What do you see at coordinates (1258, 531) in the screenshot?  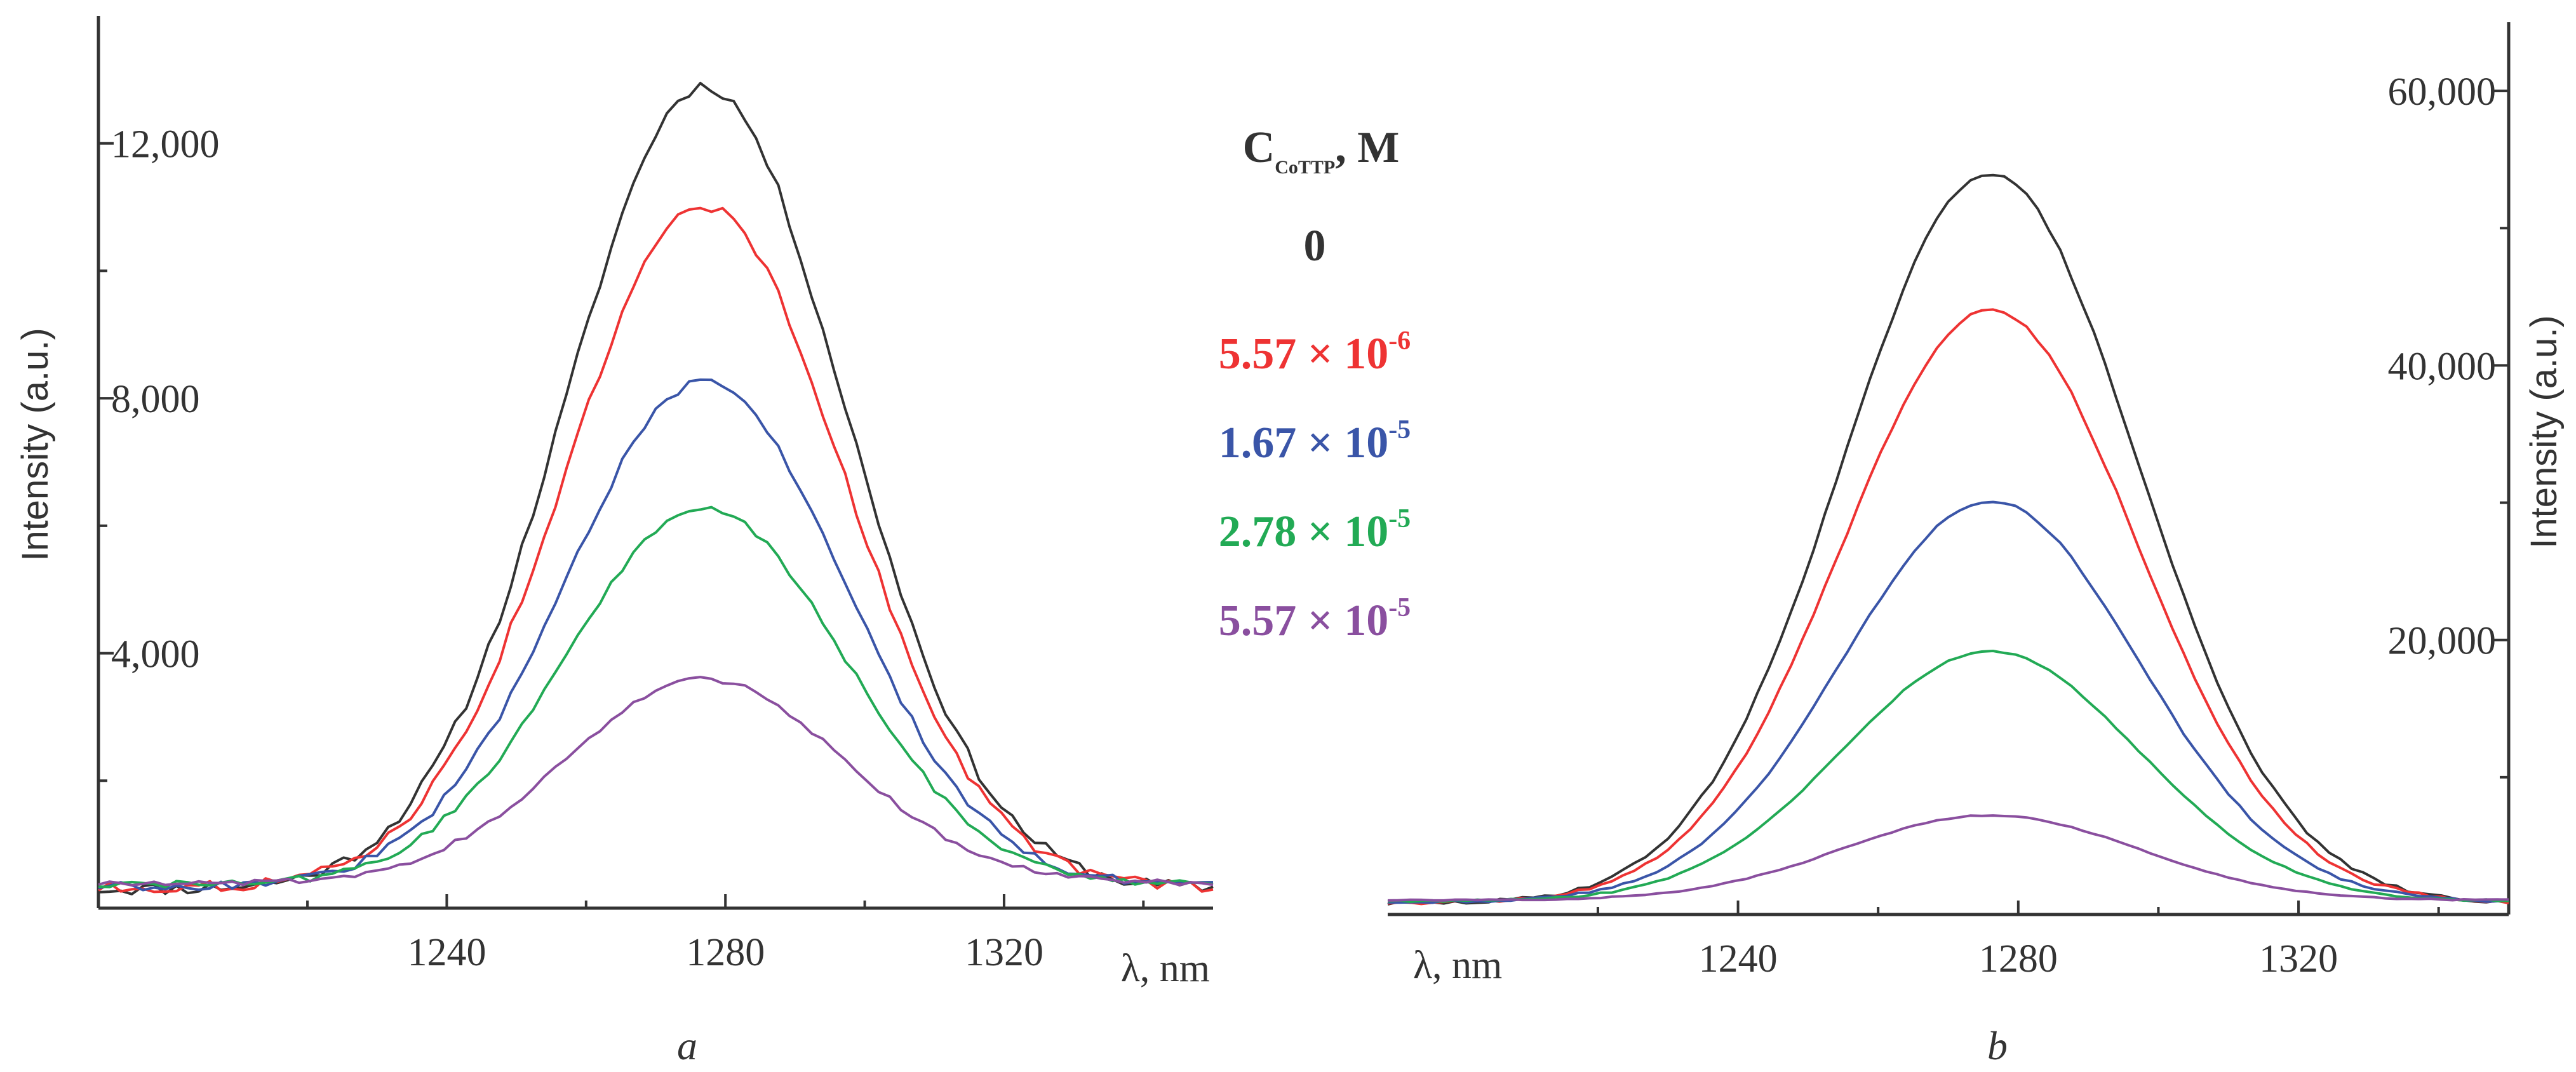 I see `legend-entry-3-mantissa: 2.78` at bounding box center [1258, 531].